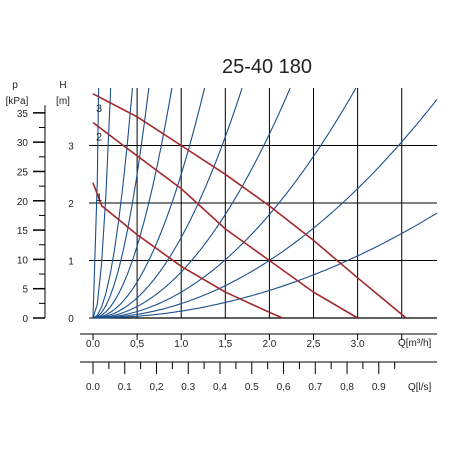  Describe the element at coordinates (225, 344) in the screenshot. I see `flow-m3h-axis-tick-label: 1,5` at that location.